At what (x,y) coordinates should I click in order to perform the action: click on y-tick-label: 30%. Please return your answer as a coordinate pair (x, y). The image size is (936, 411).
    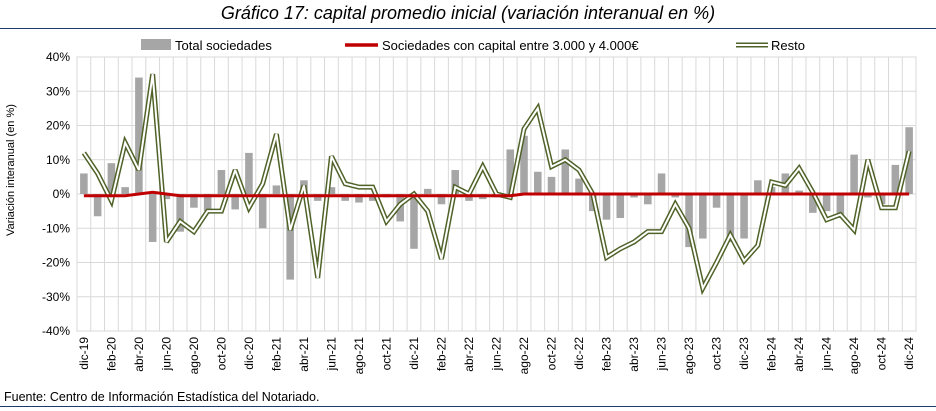
    Looking at the image, I should click on (58, 91).